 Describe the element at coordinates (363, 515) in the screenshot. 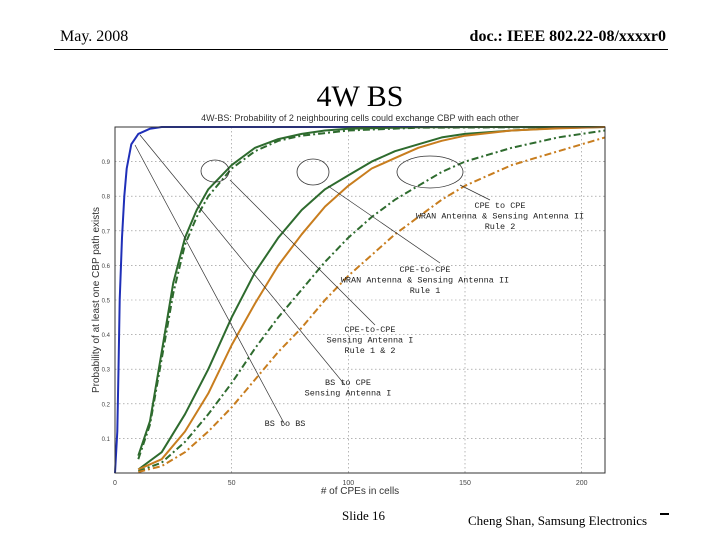

I see `footer-slide-number: Slide 16` at that location.